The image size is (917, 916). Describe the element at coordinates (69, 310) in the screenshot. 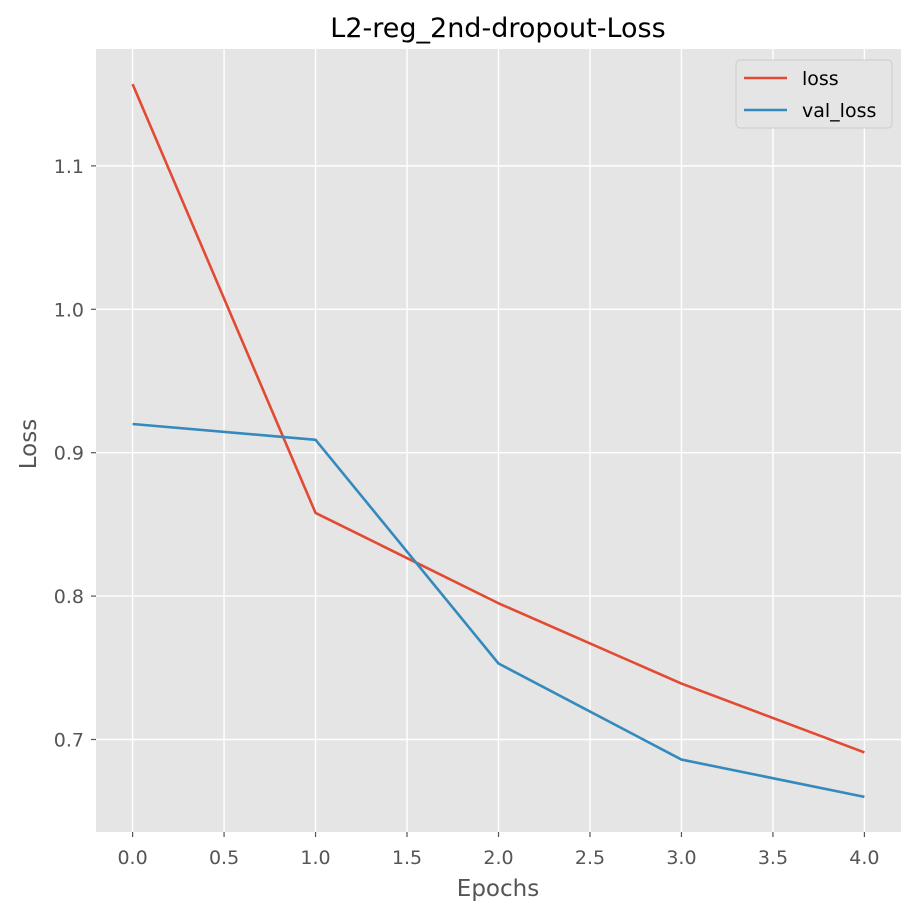

I see `y-tick-label: 1.0` at that location.